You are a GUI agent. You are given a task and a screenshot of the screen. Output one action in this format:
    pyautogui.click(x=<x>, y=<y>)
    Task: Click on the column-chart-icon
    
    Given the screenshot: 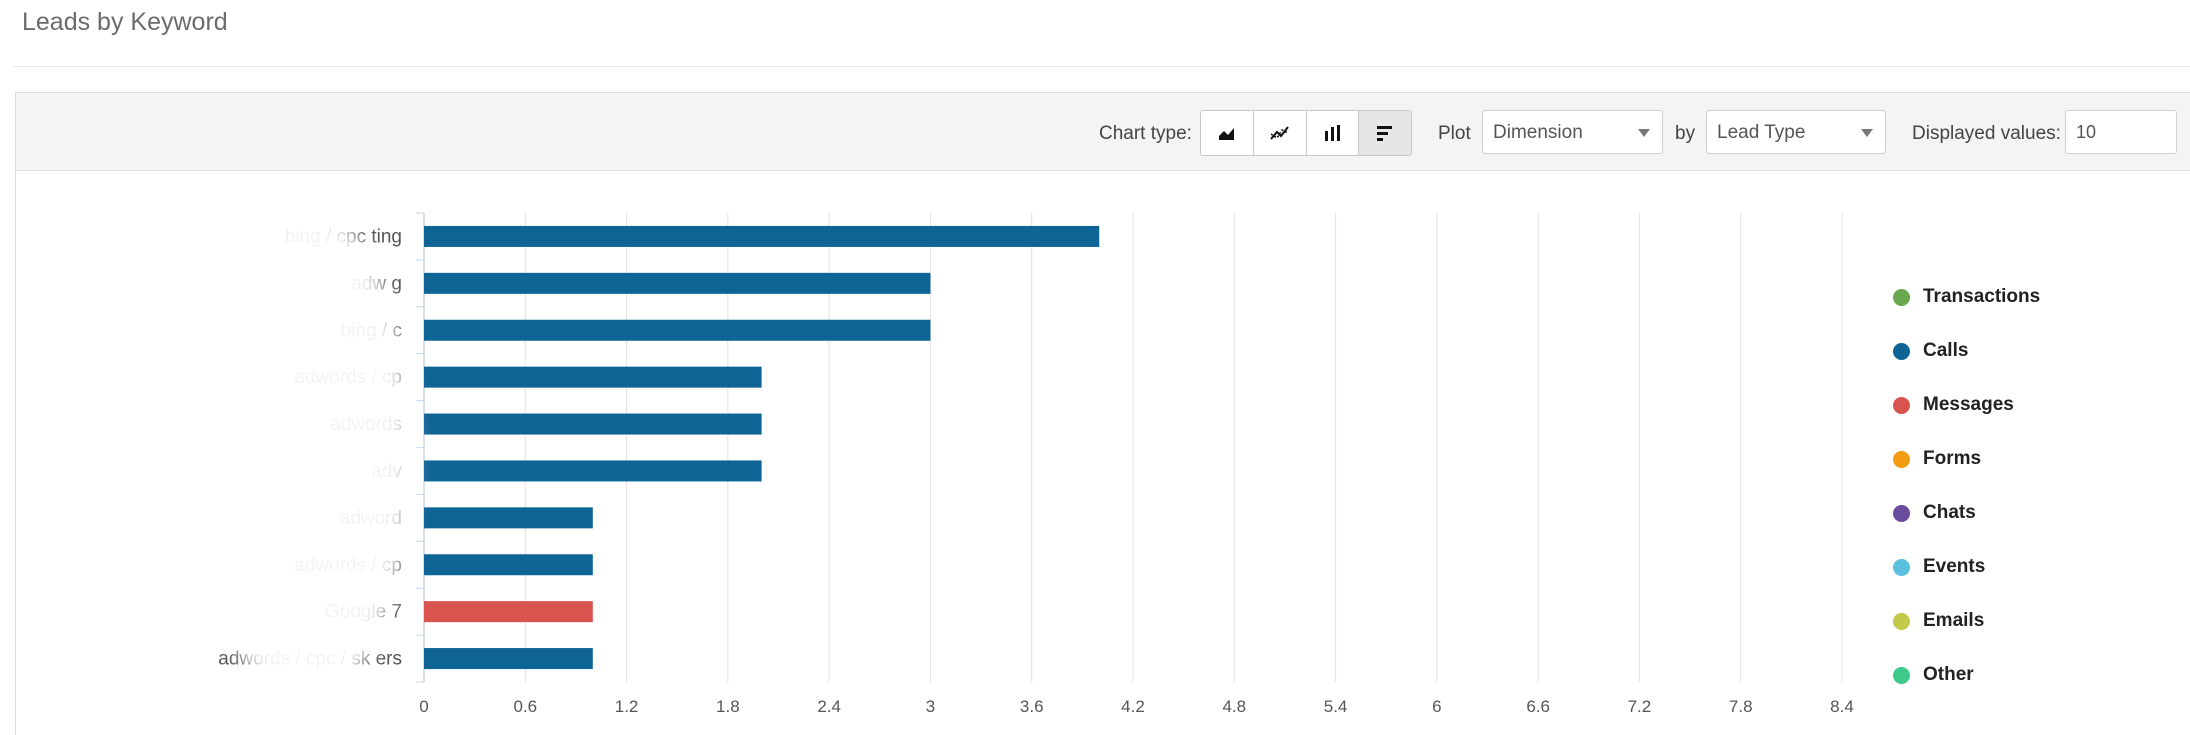 What is the action you would take?
    pyautogui.click(x=1333, y=133)
    